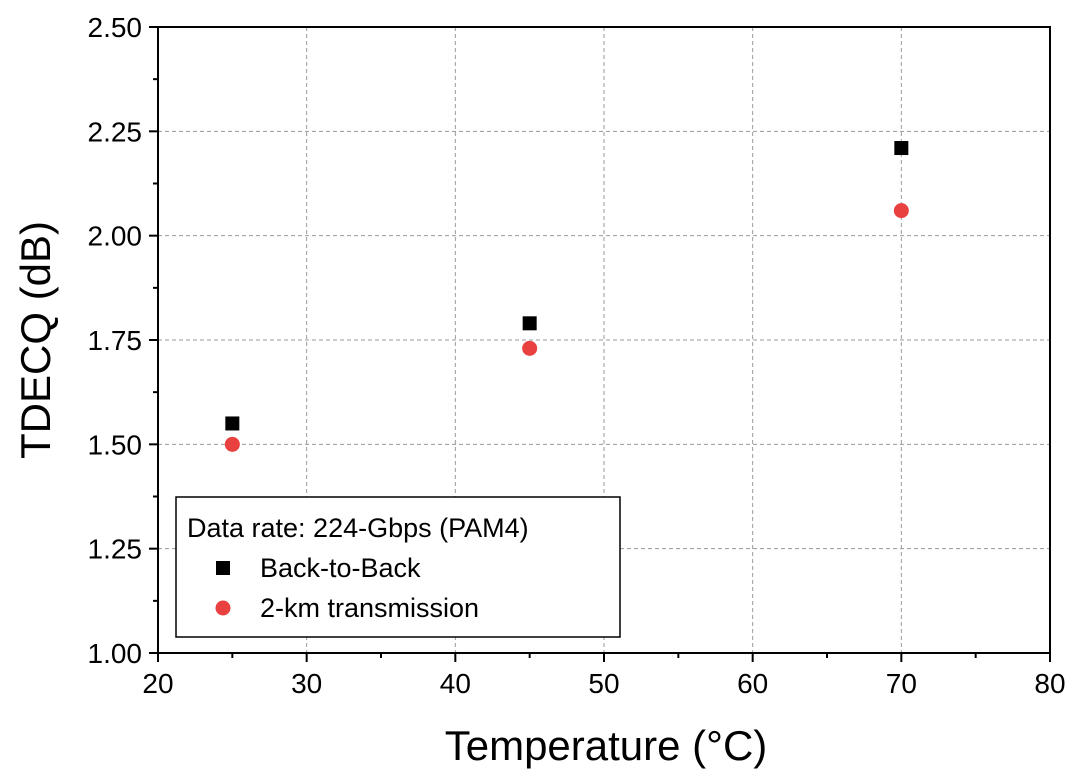 The image size is (1080, 776). Describe the element at coordinates (35, 340) in the screenshot. I see `y-axis-title: TDECQ (dB)` at that location.